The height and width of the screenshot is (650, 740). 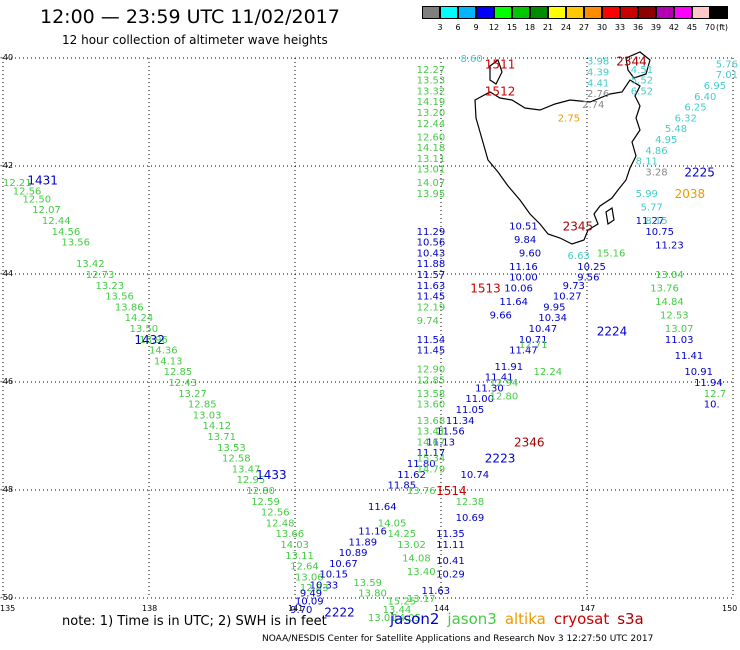 I want to click on wave-height-value: 11.88, so click(x=431, y=264).